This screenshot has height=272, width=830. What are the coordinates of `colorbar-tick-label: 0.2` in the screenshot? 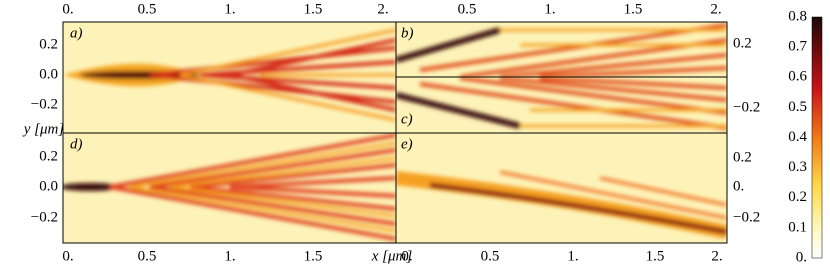 It's located at (797, 197).